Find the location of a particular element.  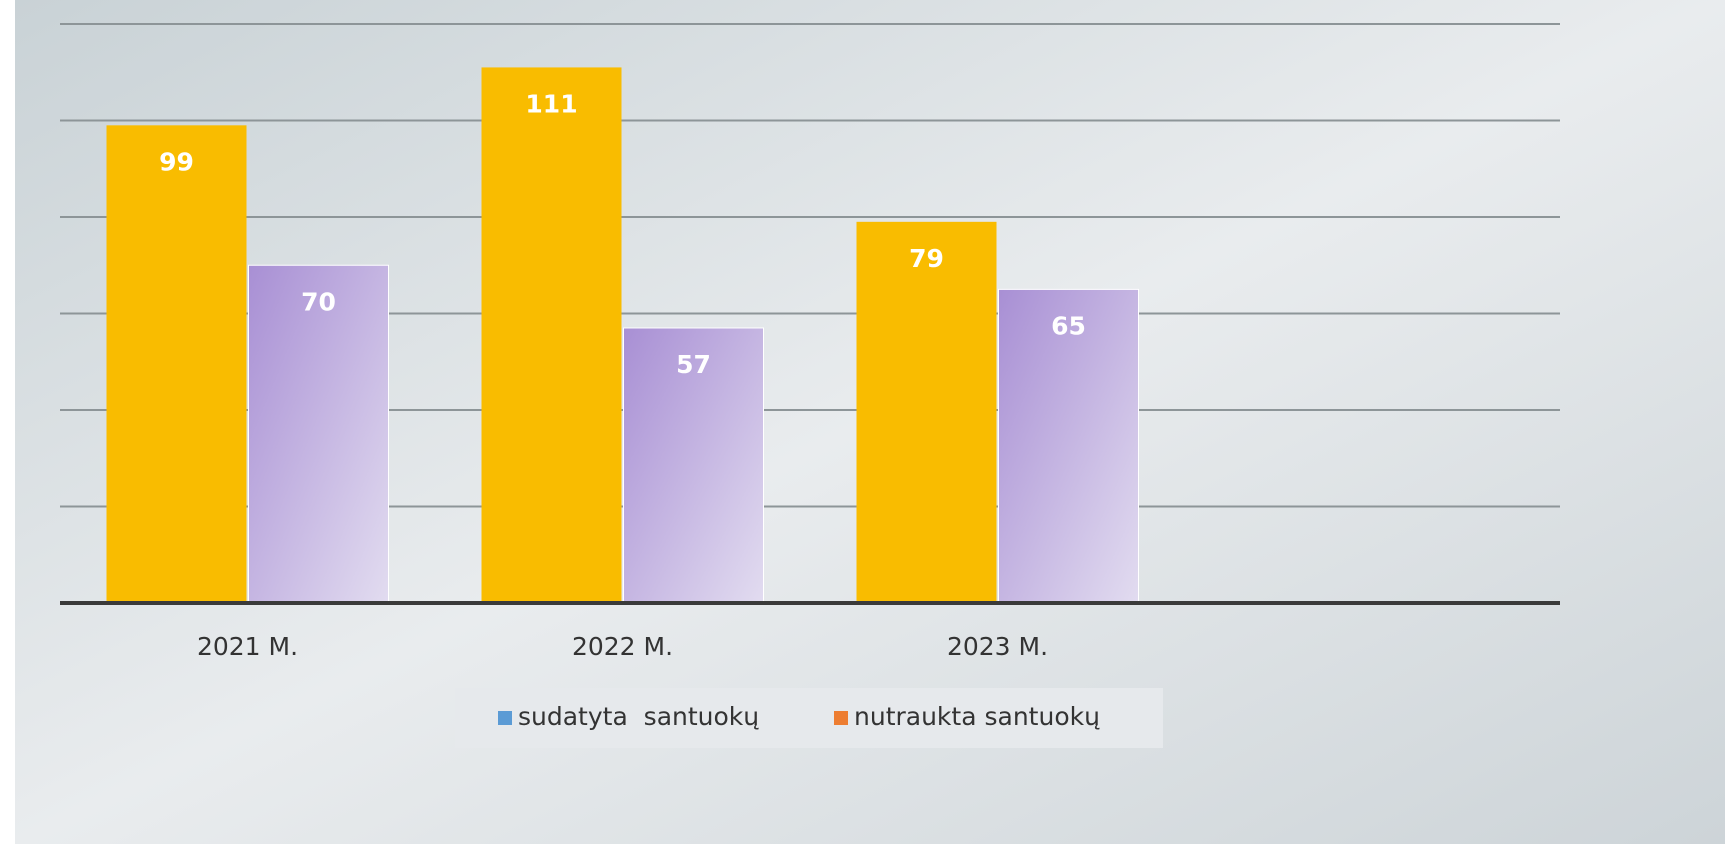

data-label: 57 is located at coordinates (693, 364).